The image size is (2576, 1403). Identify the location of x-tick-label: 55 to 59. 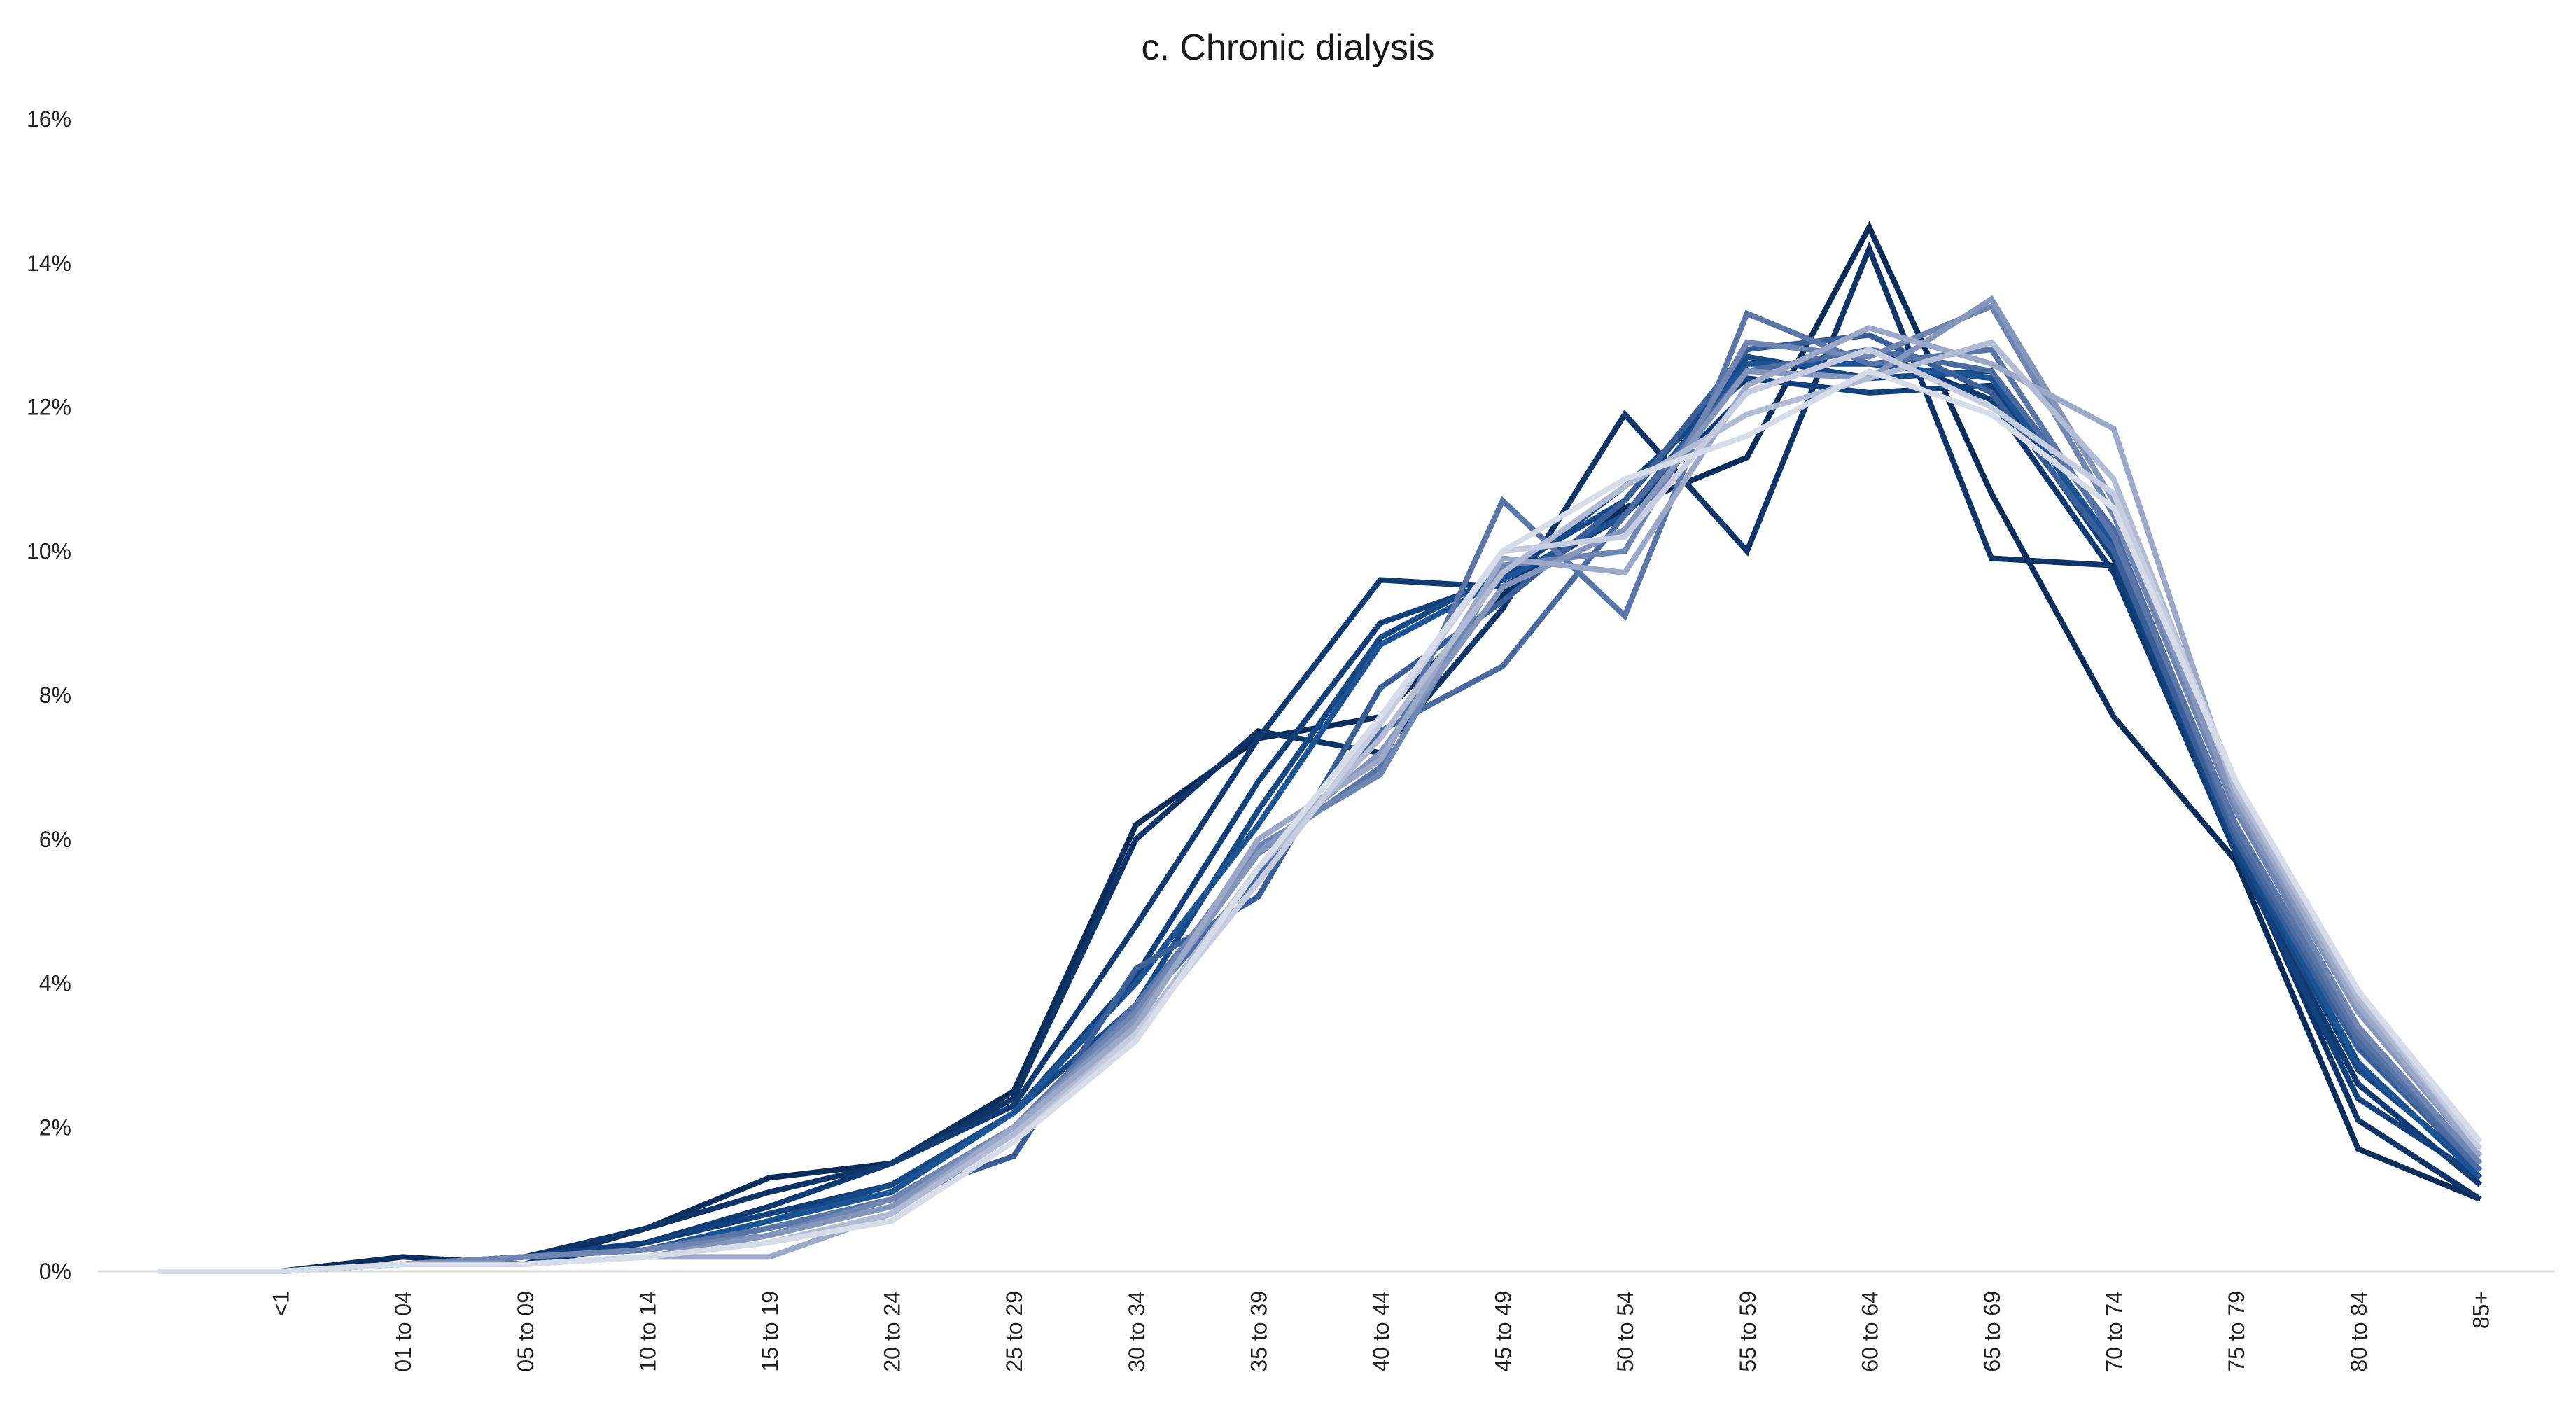
(1747, 1332).